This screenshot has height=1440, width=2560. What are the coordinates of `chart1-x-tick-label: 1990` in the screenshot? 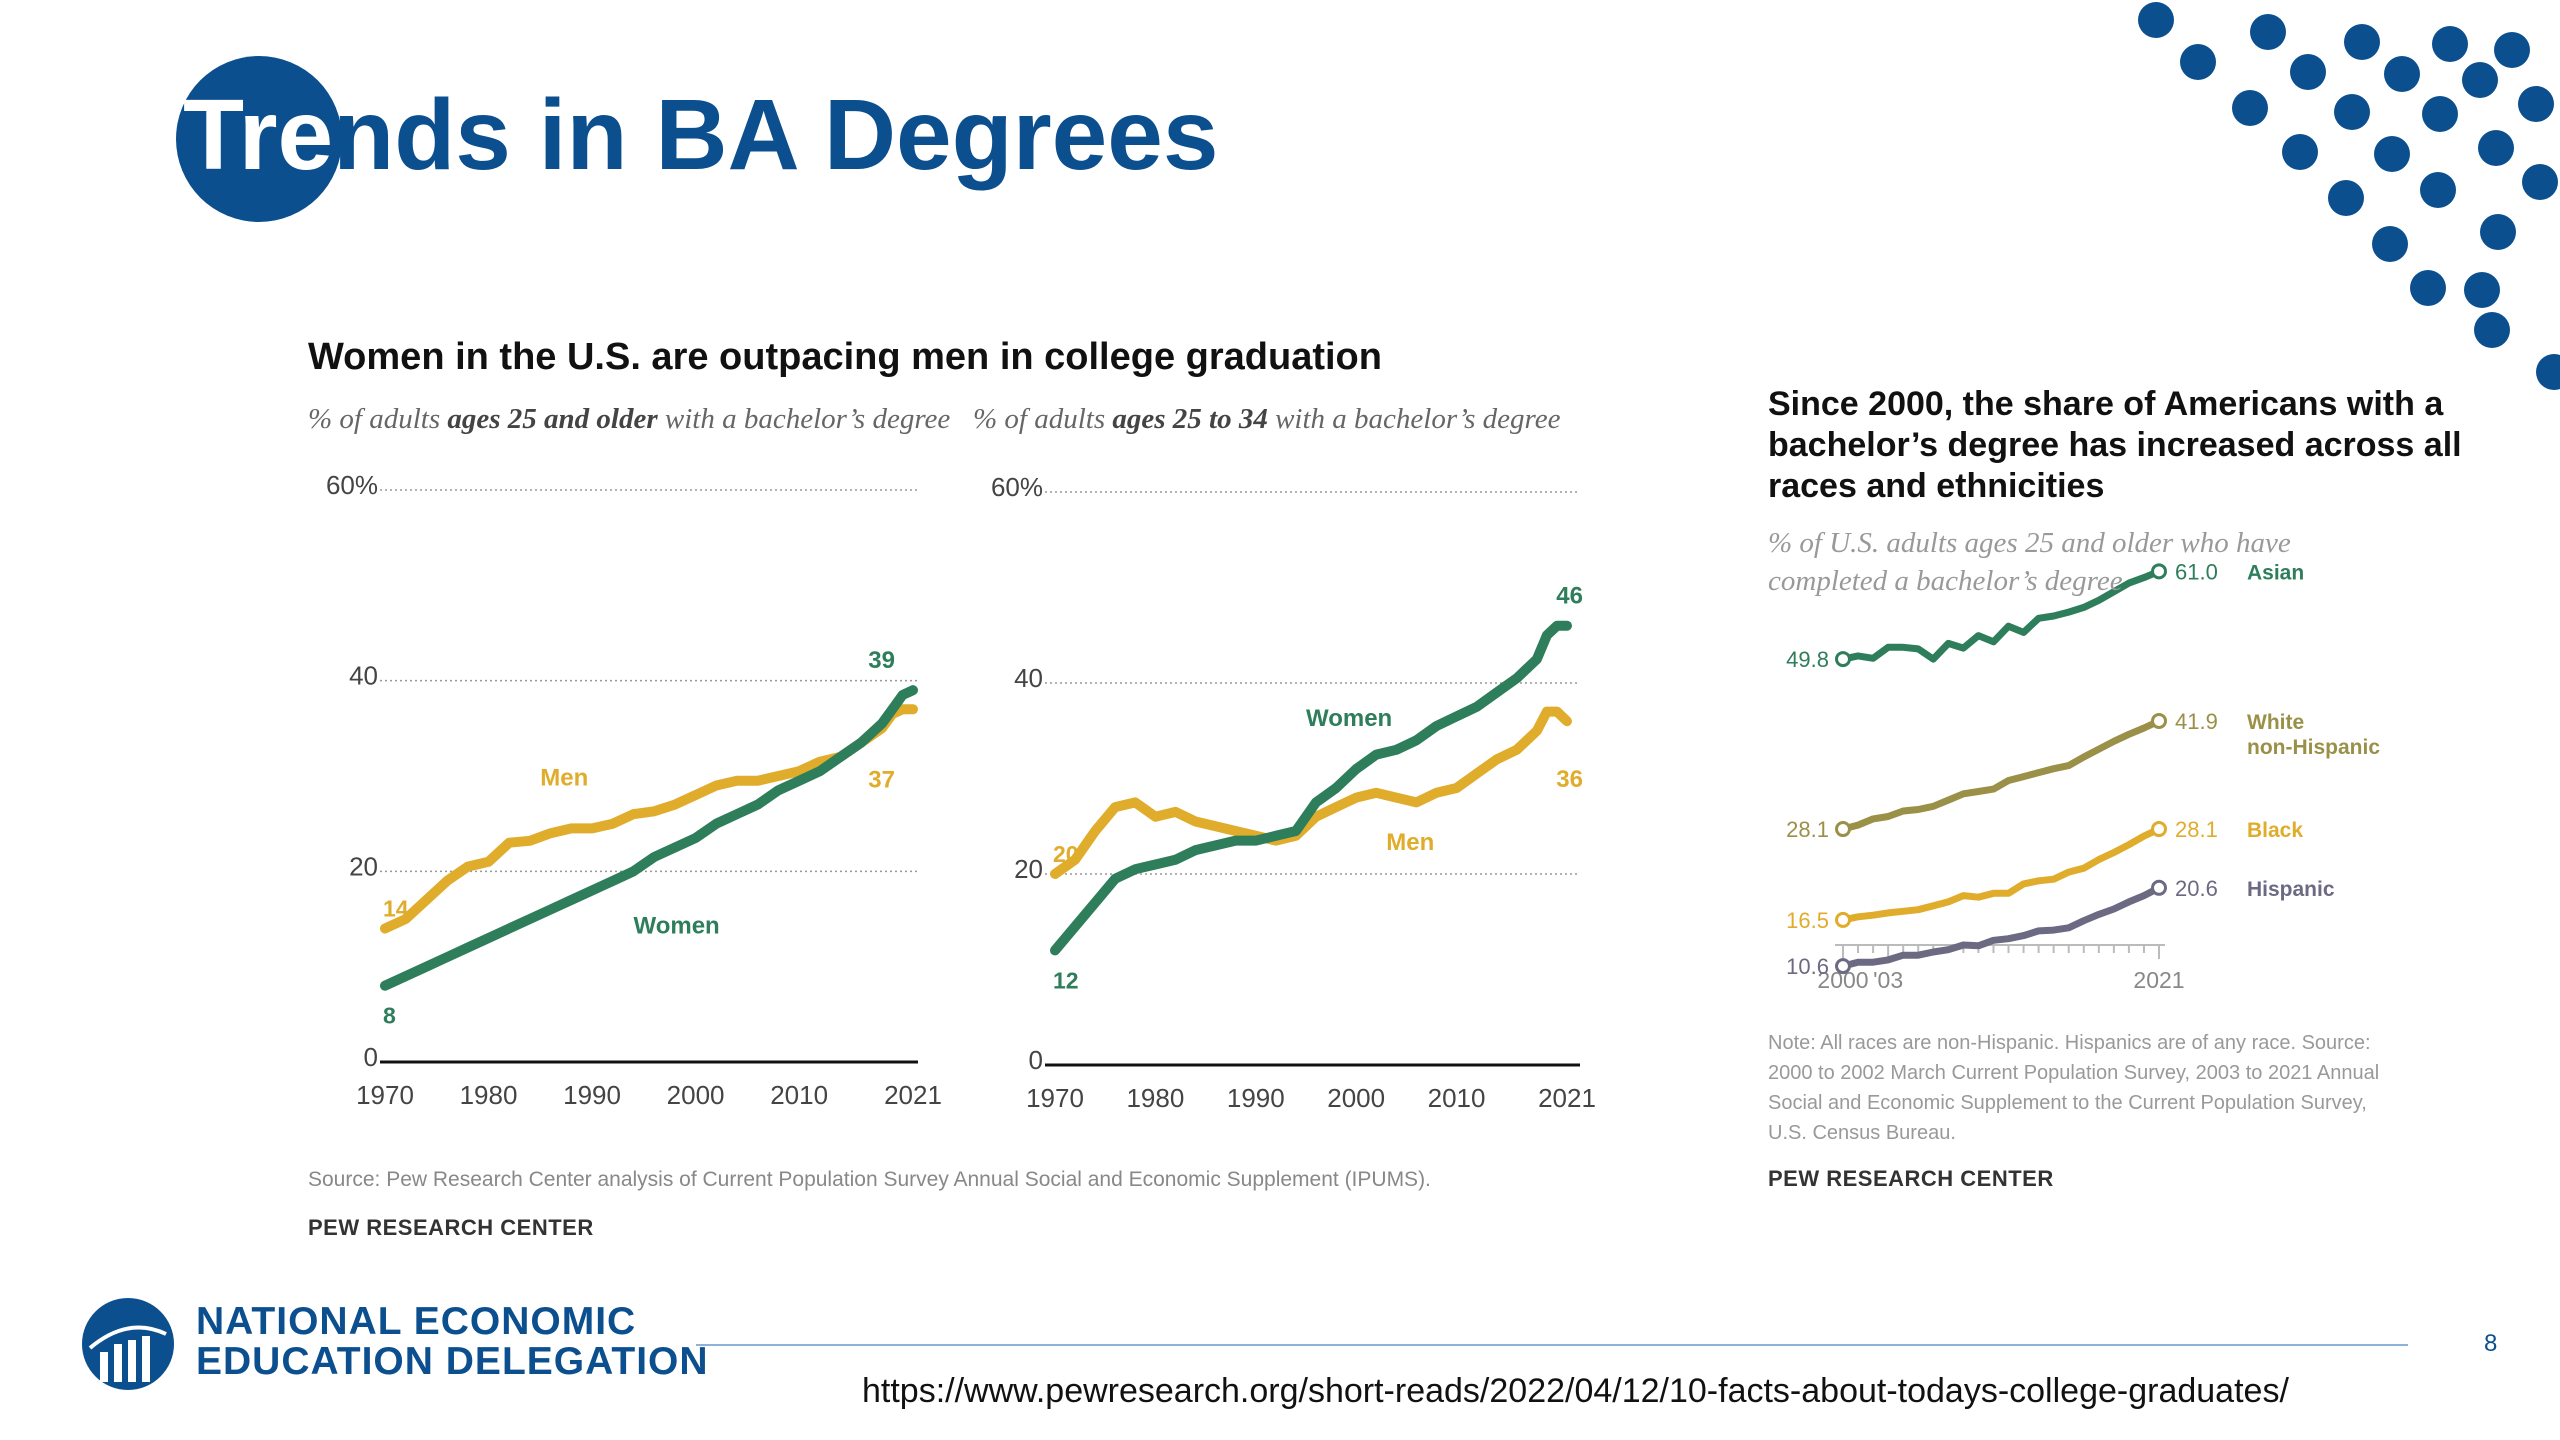 It's located at (592, 1095).